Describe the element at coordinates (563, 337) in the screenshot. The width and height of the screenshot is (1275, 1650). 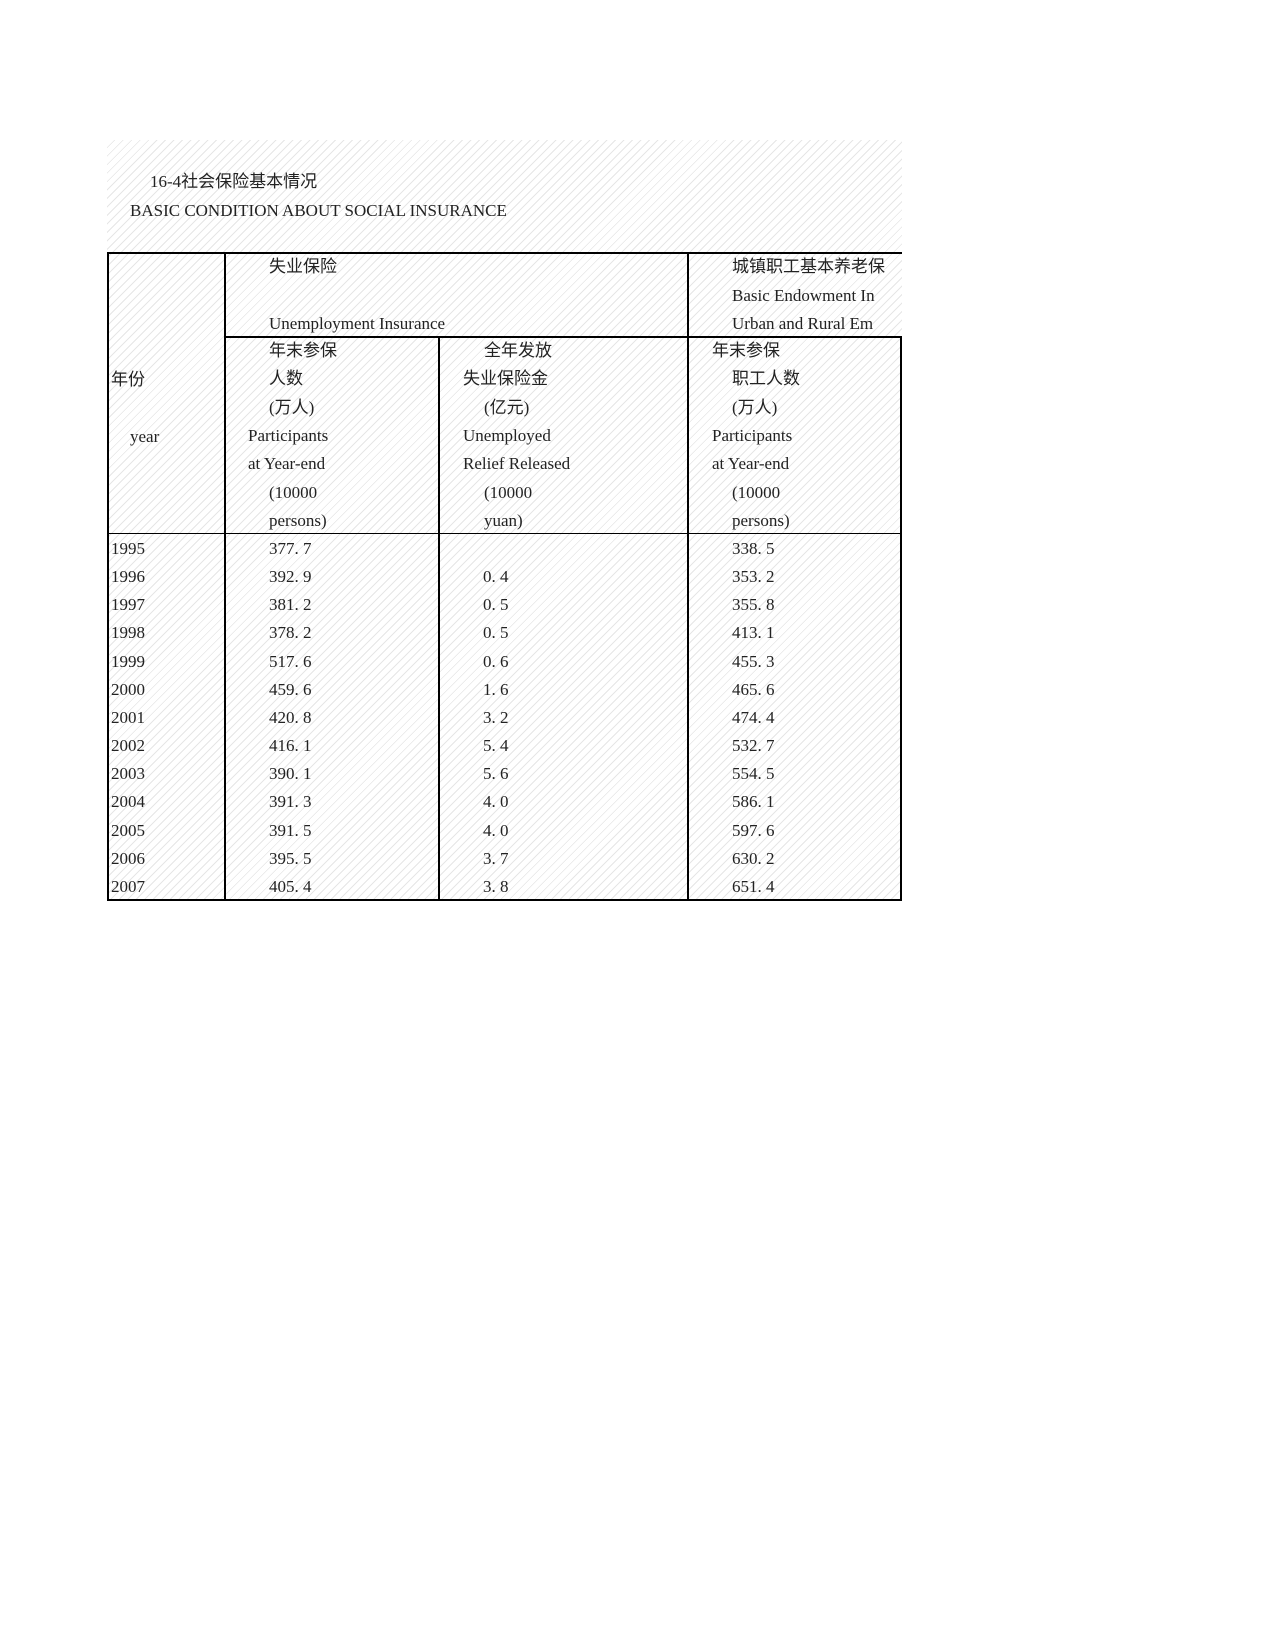
I see `header-divider` at that location.